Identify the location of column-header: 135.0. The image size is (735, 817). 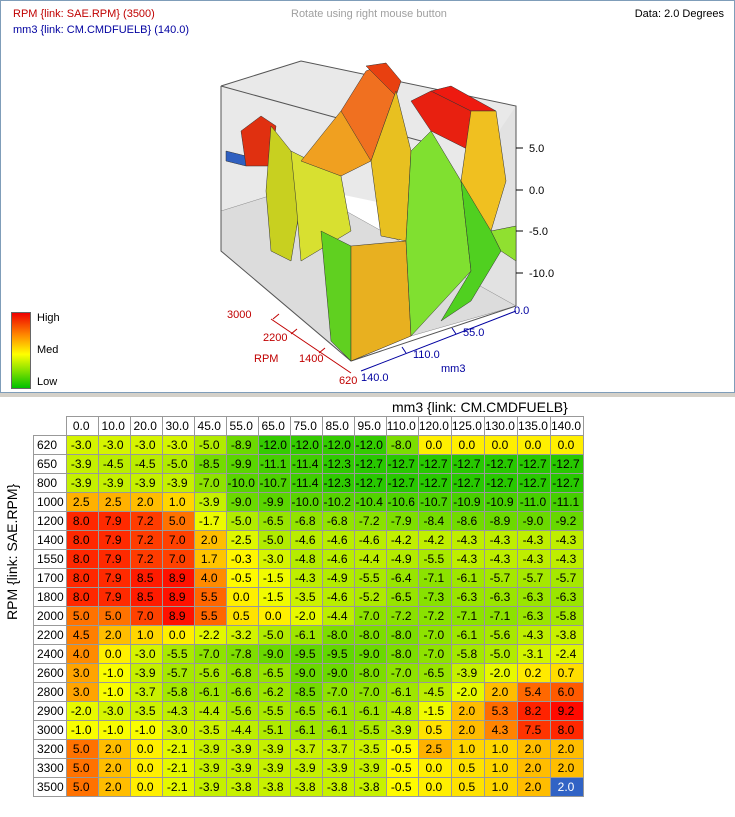
(533, 426).